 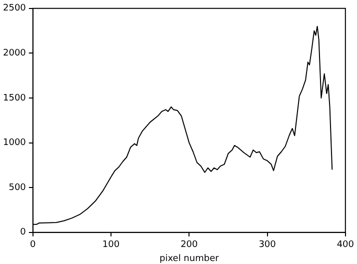 I want to click on y-tick-label: 2000, so click(x=14, y=53).